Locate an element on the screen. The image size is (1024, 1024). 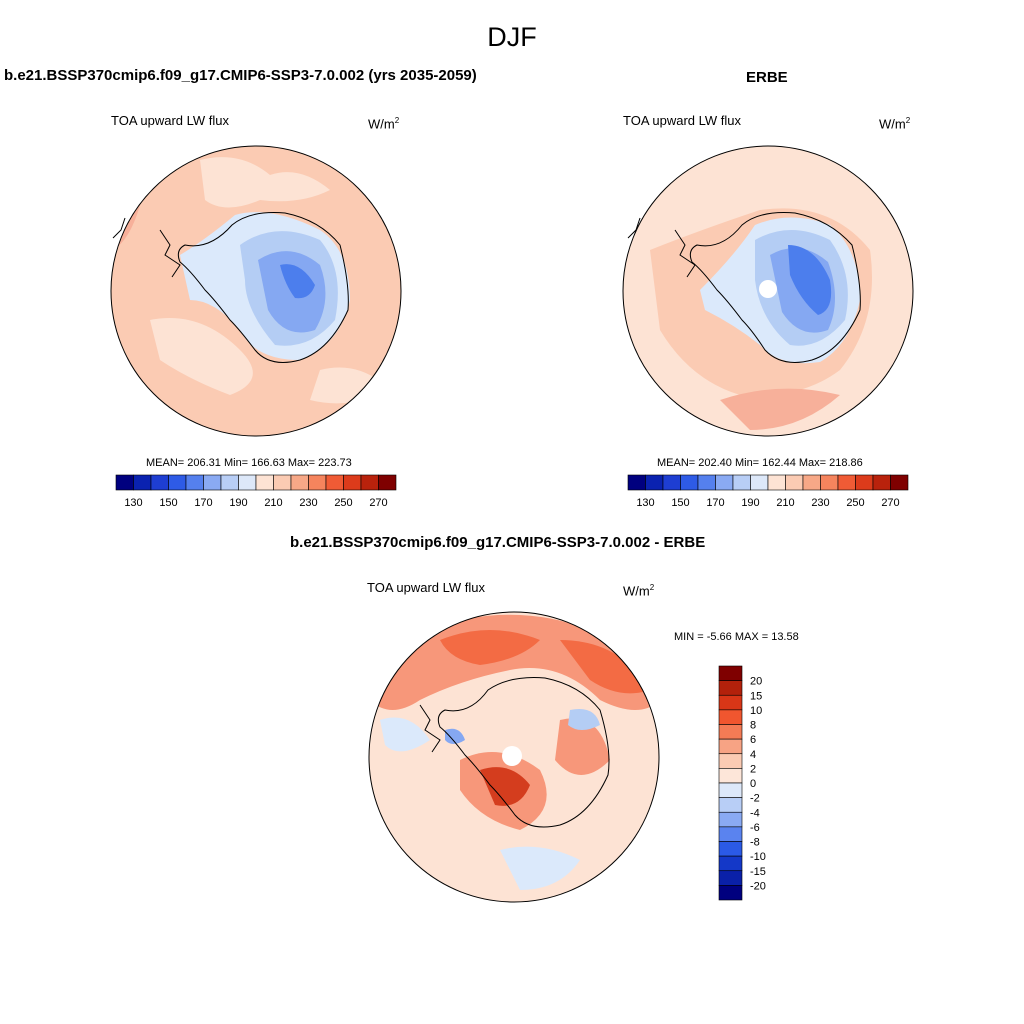
diff-colorbar-tick: -15 is located at coordinates (758, 872).